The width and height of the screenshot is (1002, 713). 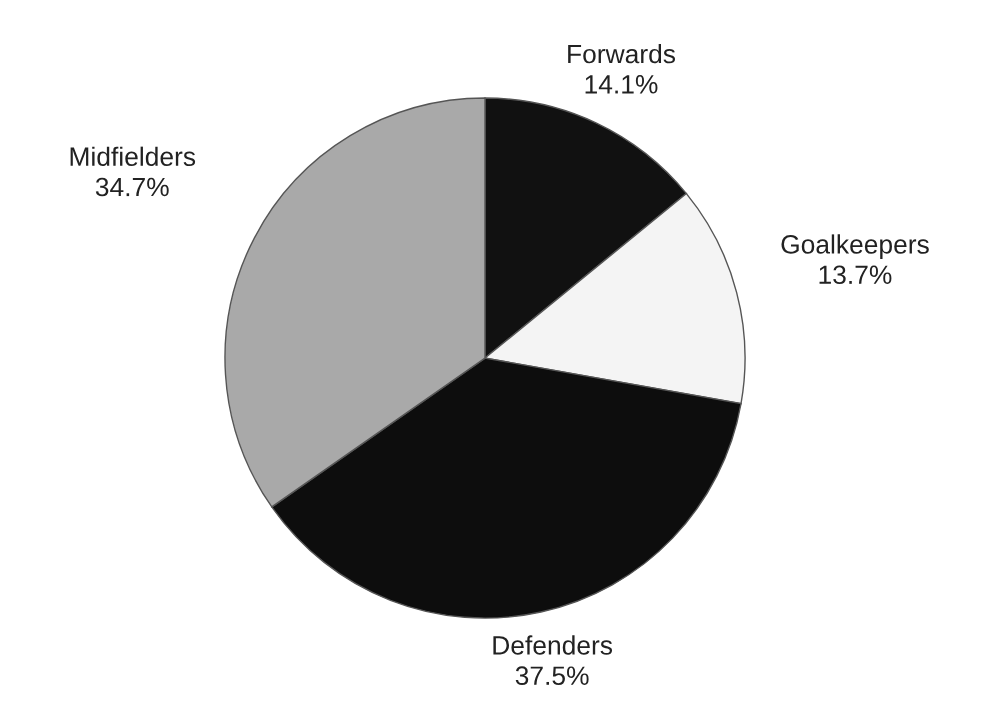 I want to click on data-label: 13.7%, so click(x=855, y=275).